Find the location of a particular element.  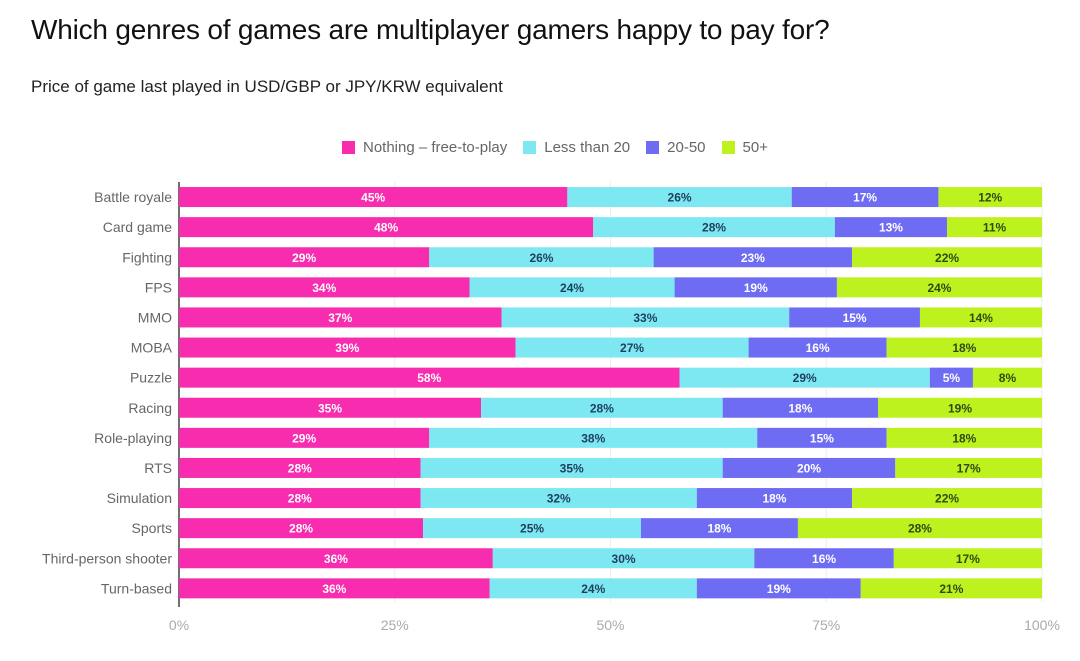

data-label: 27% is located at coordinates (632, 348).